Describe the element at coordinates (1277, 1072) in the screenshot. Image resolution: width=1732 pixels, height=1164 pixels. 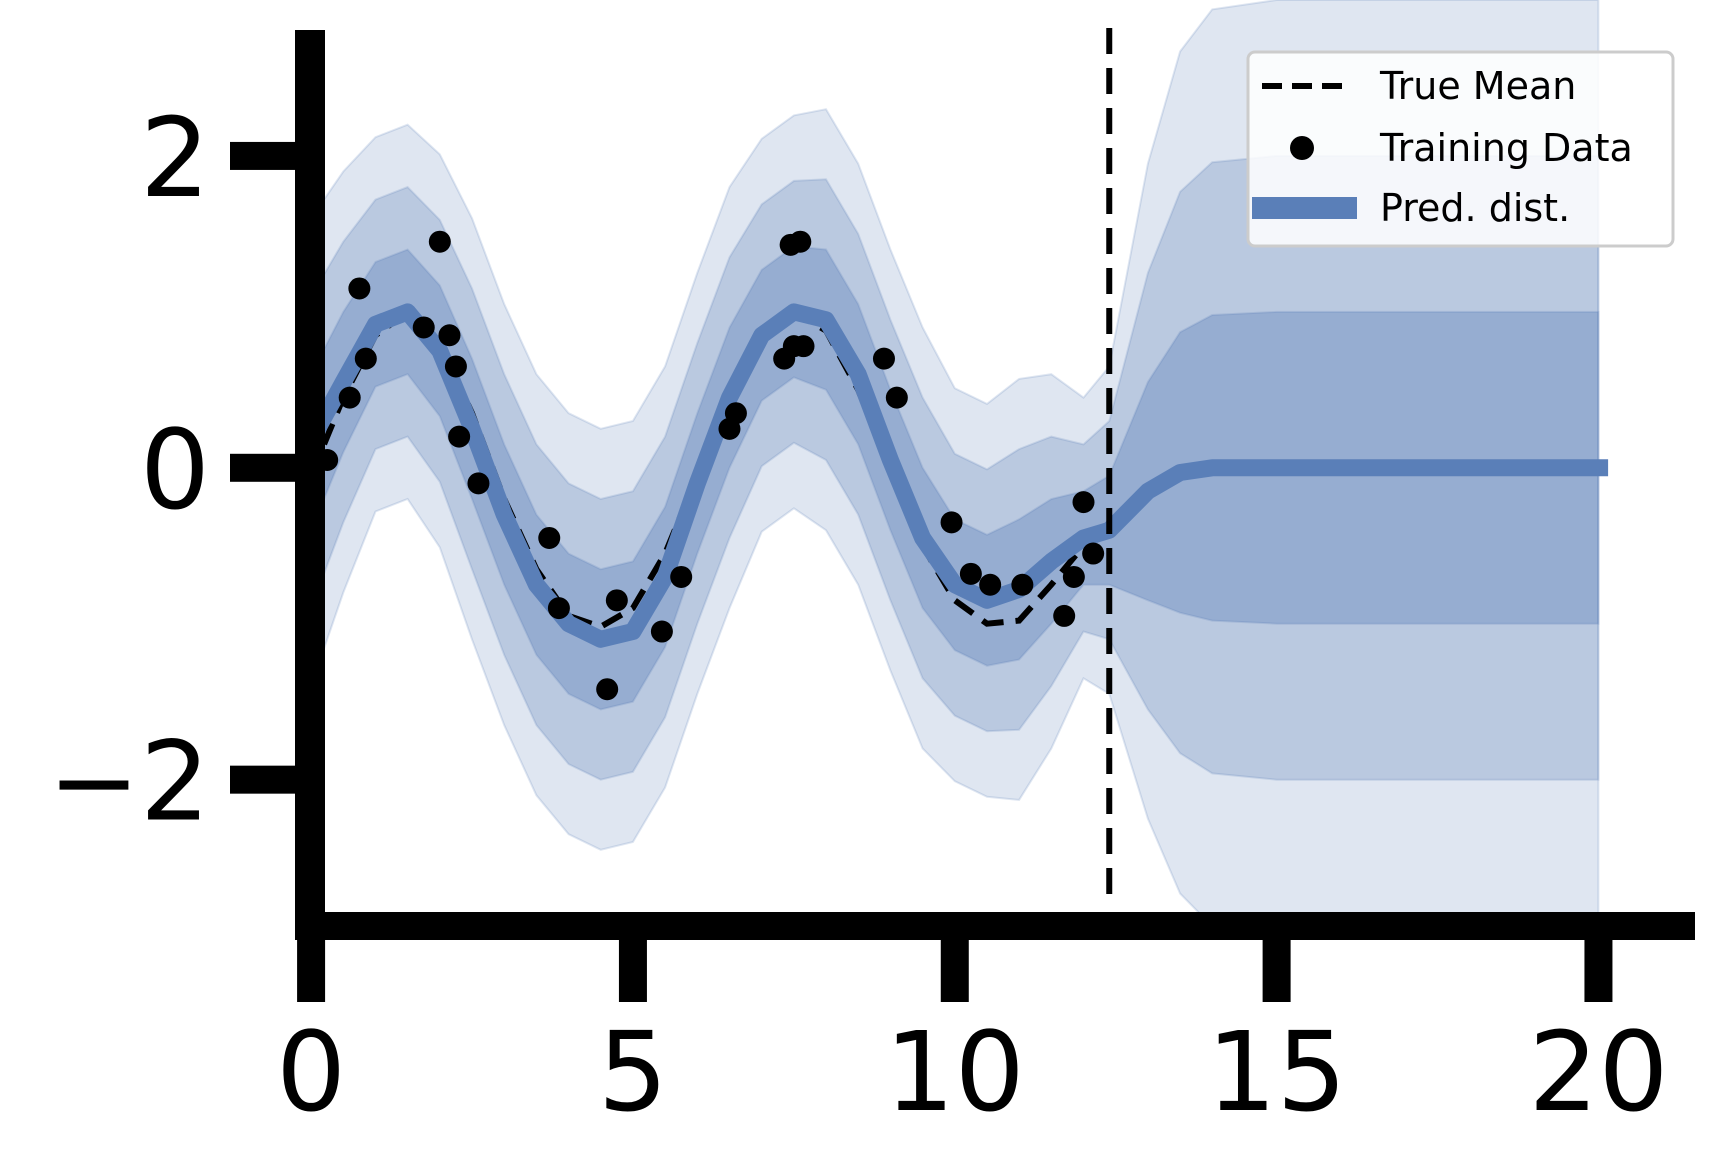
I see `x-tick-label: 15` at that location.